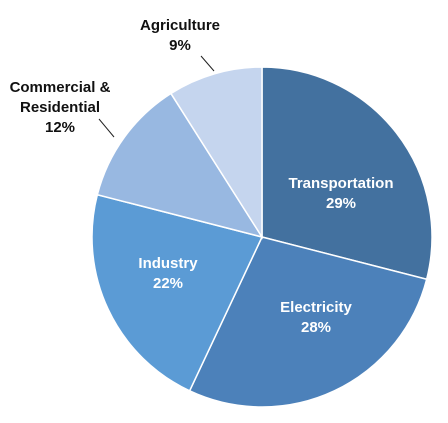  I want to click on slice-name-transportation: Transportation, so click(340, 183).